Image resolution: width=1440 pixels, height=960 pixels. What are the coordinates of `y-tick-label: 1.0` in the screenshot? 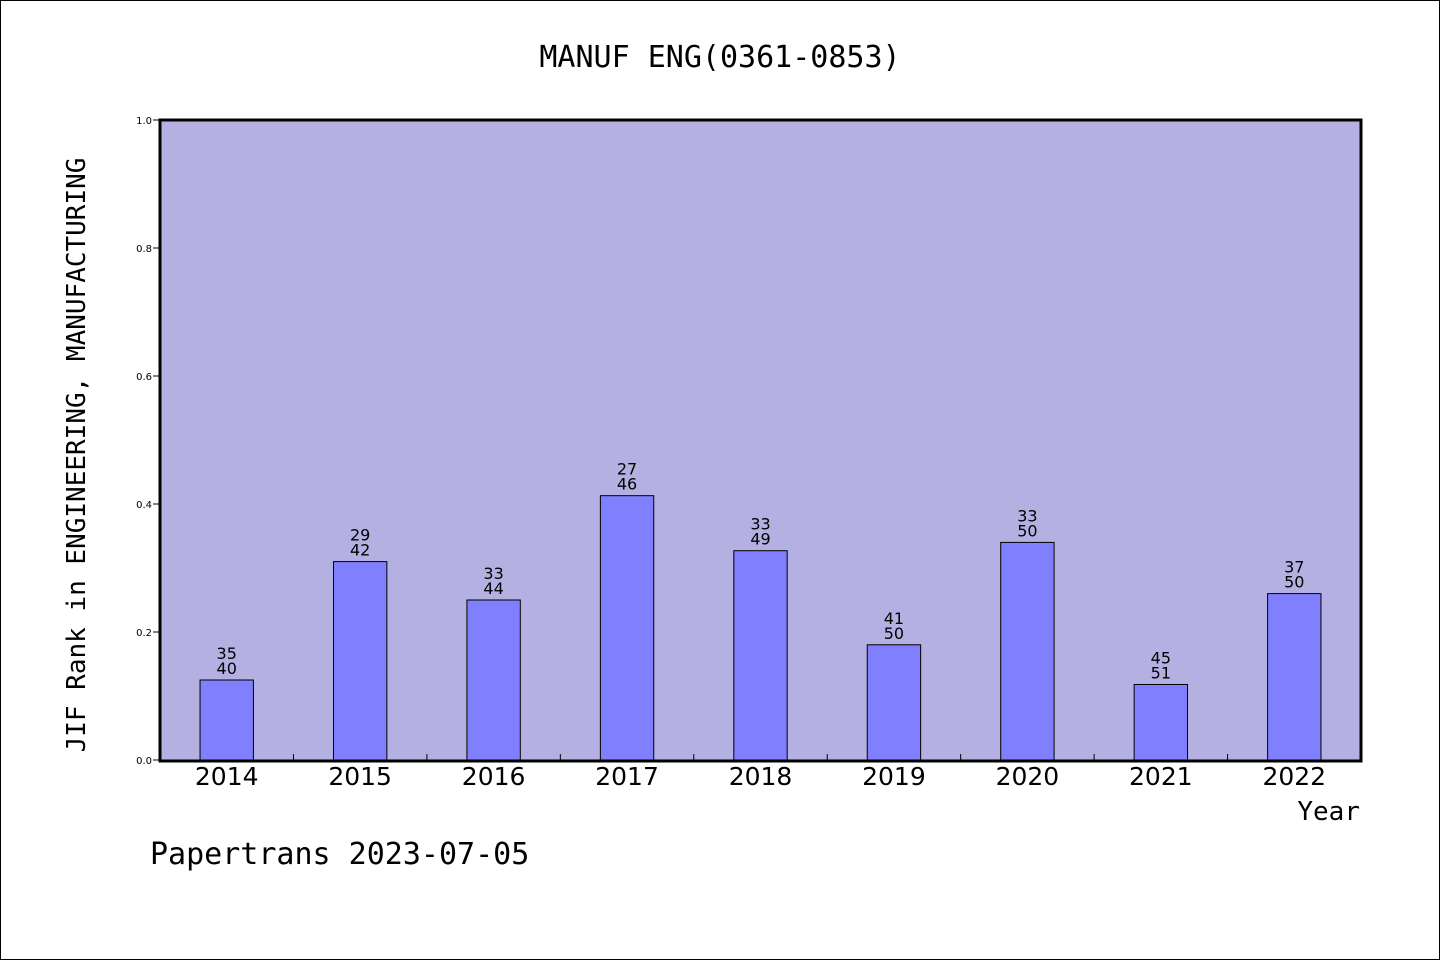 It's located at (144, 121).